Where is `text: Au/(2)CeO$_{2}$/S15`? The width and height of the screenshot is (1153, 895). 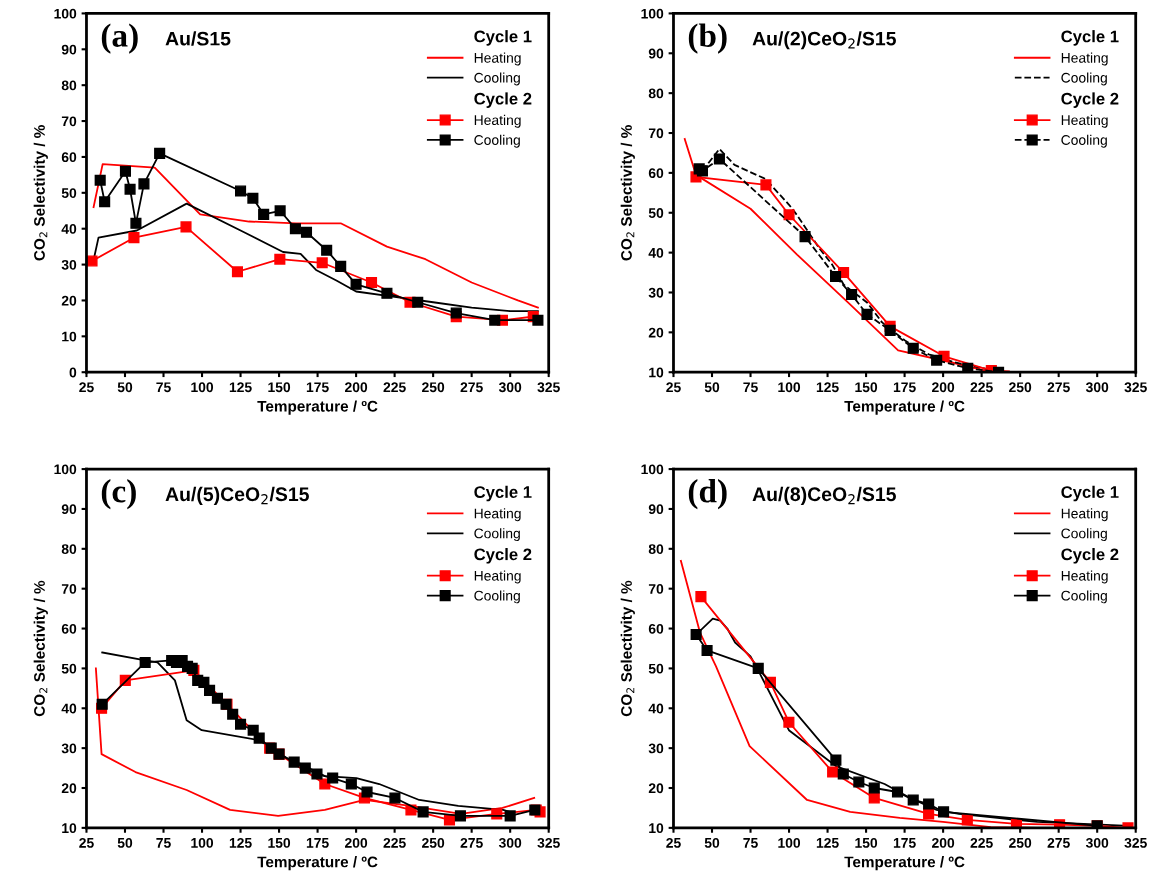
text: Au/(2)CeO$_{2}$/S15 is located at coordinates (824, 40).